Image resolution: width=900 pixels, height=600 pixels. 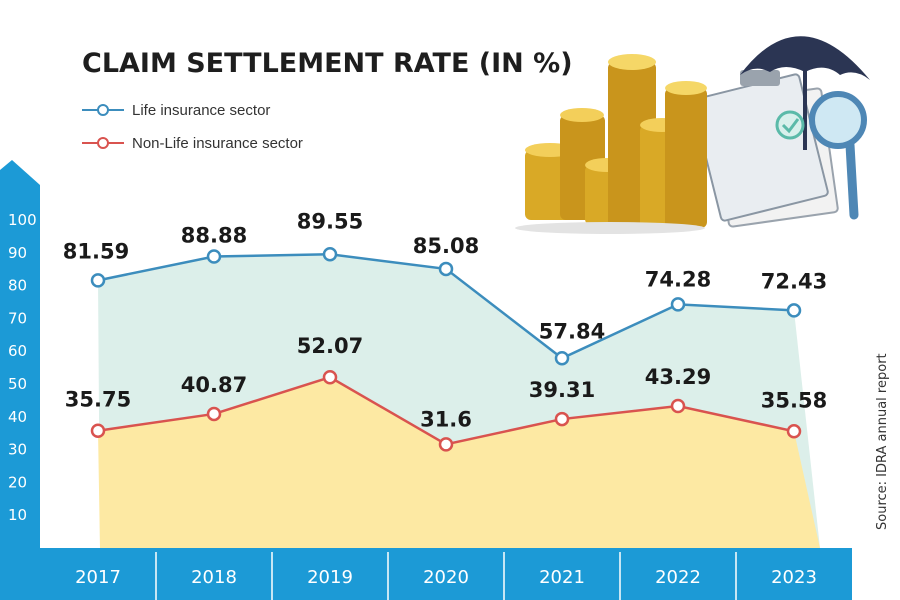 What do you see at coordinates (330, 377) in the screenshot?
I see `nonlife-point-2019` at bounding box center [330, 377].